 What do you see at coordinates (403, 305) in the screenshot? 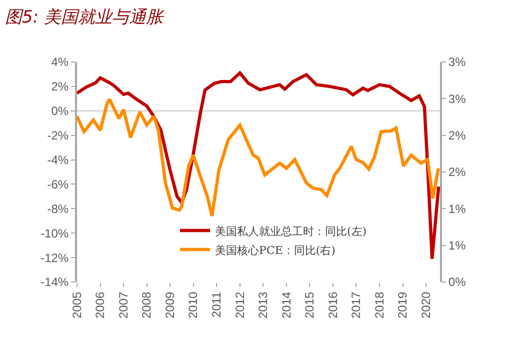
I see `x-tick-label: 2019` at bounding box center [403, 305].